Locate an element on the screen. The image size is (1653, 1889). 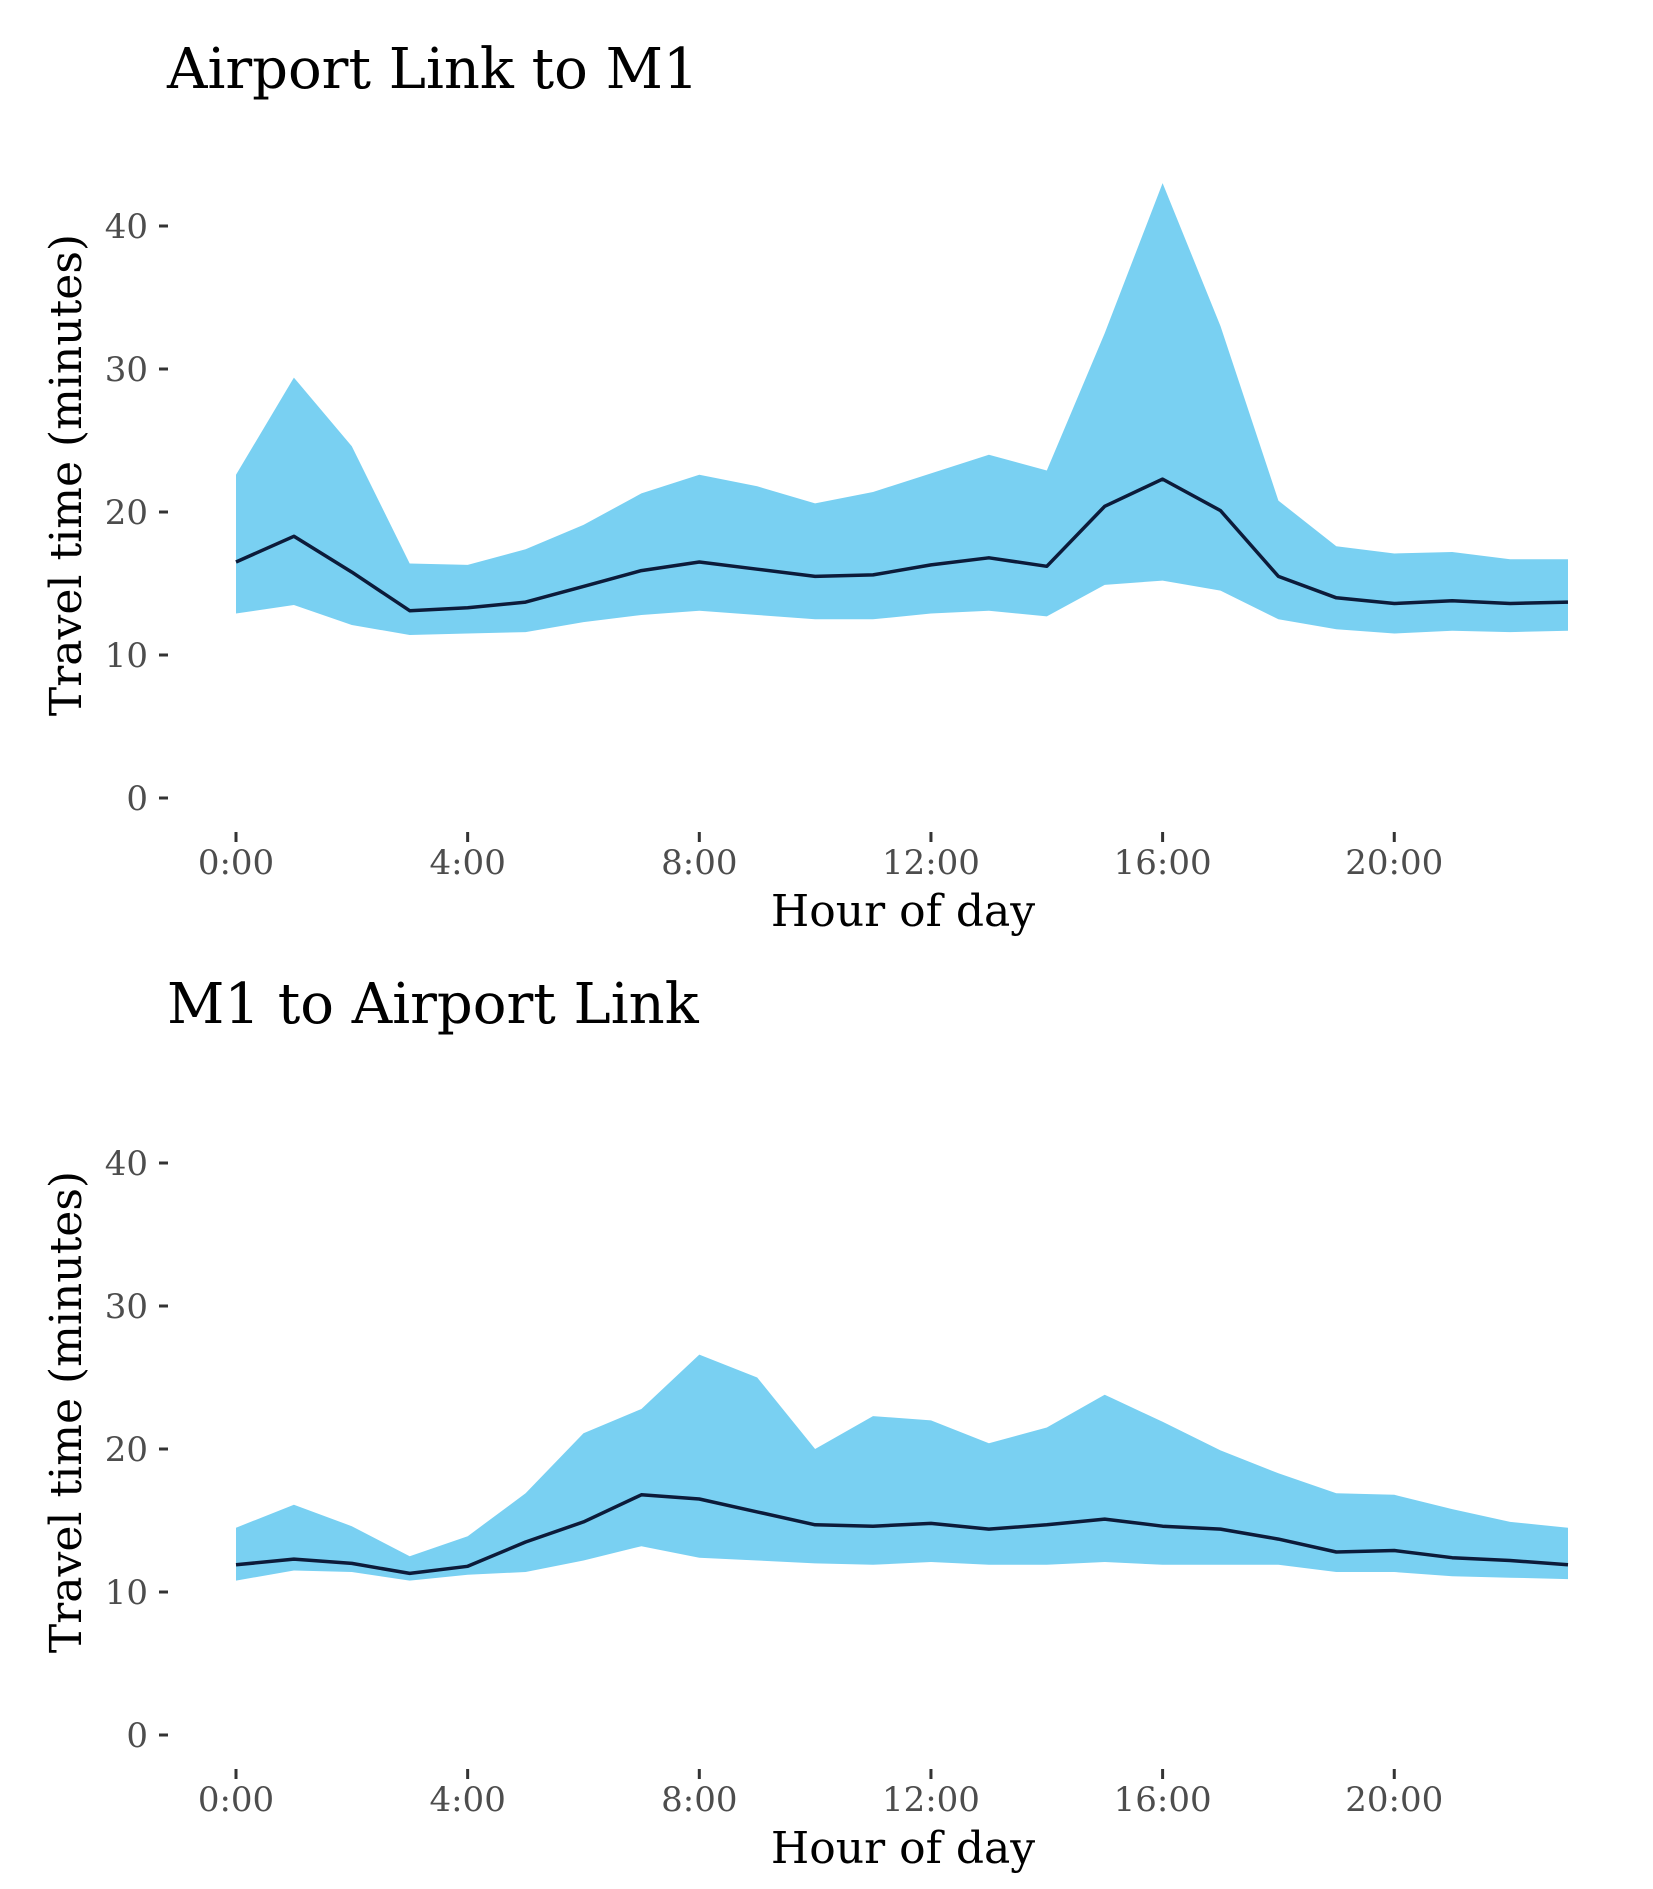
range-band is located at coordinates (902, 1467).